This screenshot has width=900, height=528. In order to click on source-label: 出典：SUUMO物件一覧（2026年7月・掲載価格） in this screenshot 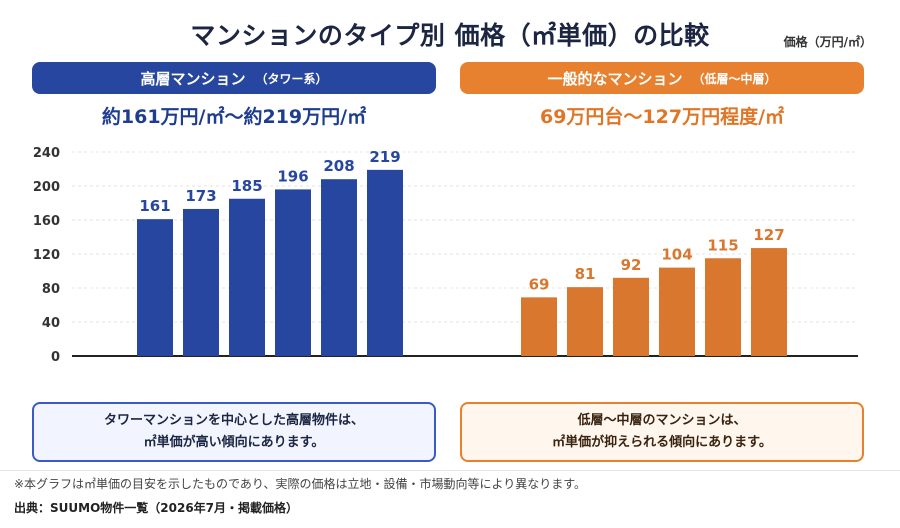, I will do `click(156, 508)`.